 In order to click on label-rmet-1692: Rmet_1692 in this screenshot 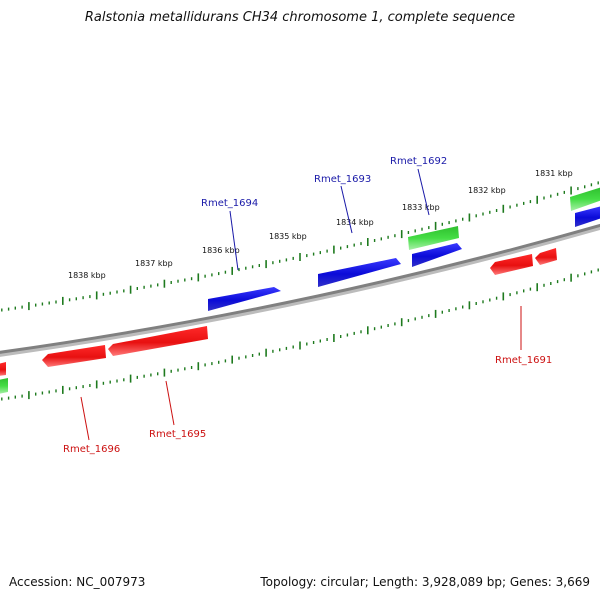, I will do `click(418, 161)`.